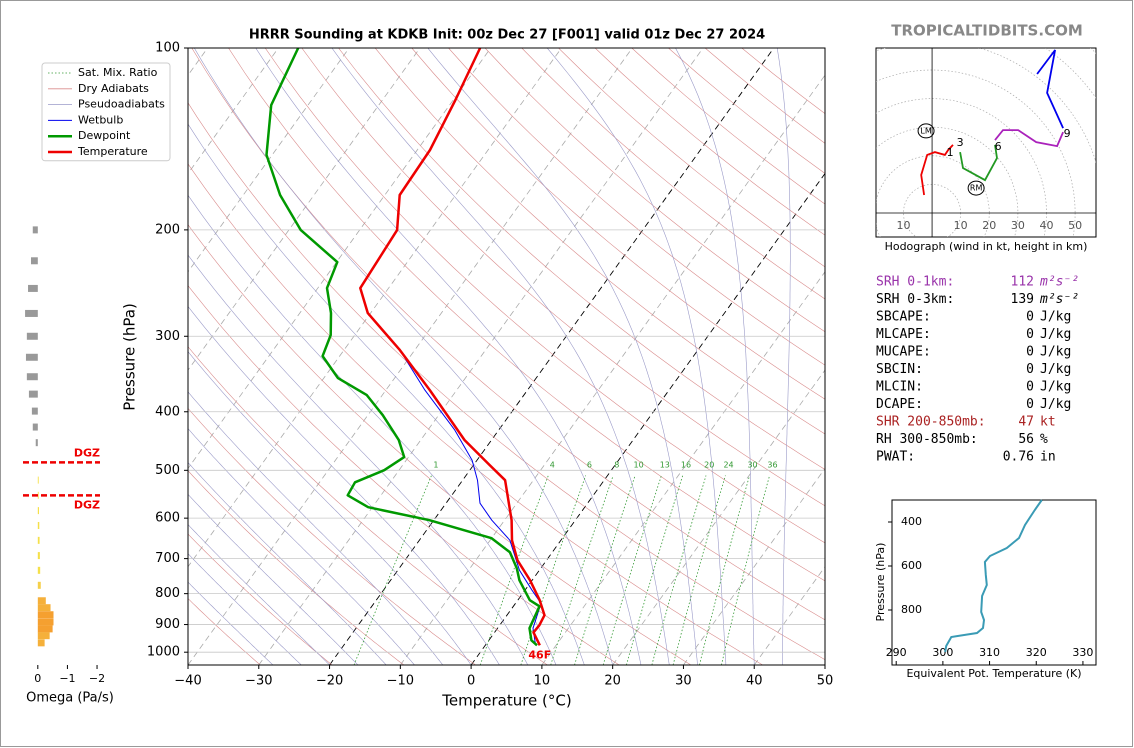 This screenshot has width=1134, height=748. I want to click on y-axis-label: Pressure (hPa), so click(130, 357).